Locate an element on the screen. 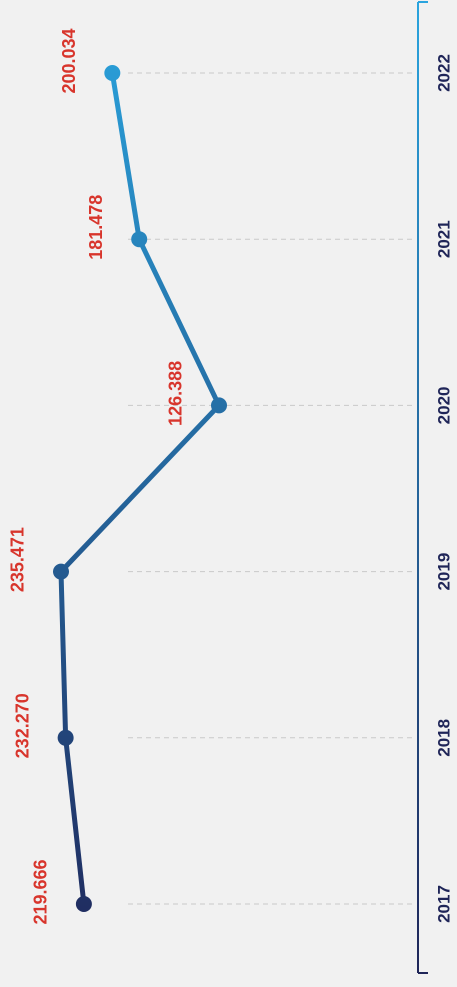  data-label: 219.666 is located at coordinates (41, 891).